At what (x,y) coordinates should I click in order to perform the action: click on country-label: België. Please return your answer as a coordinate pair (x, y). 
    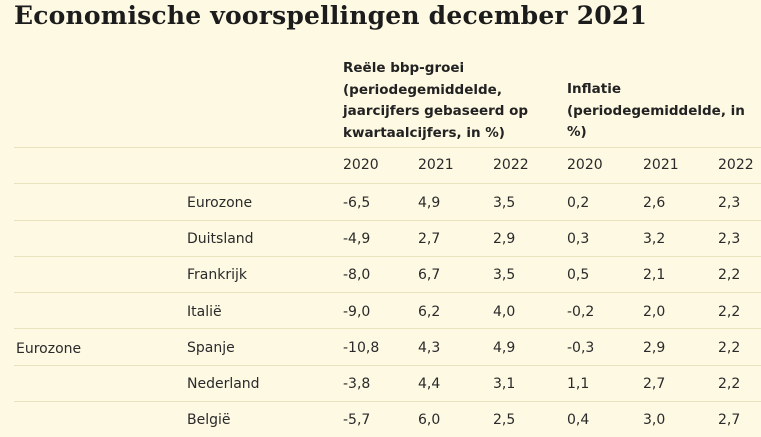
    Looking at the image, I should click on (209, 420).